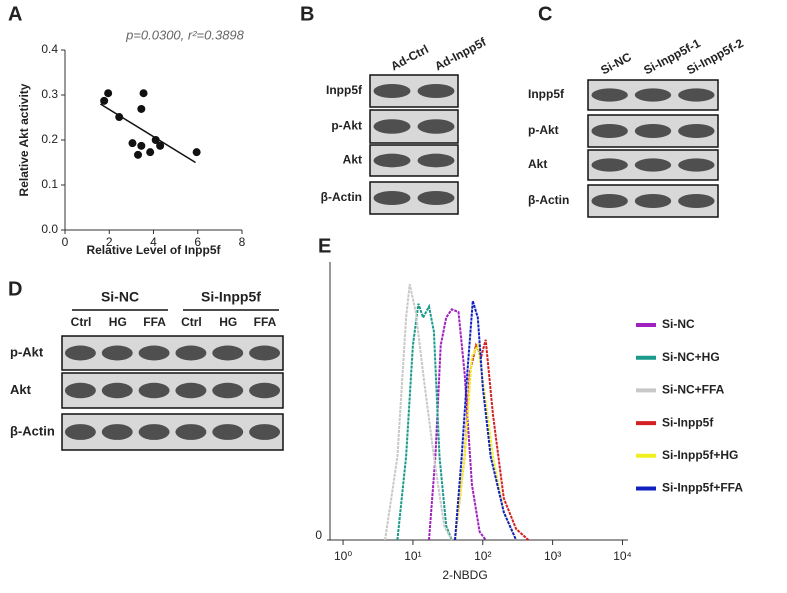 Image resolution: width=787 pixels, height=593 pixels. I want to click on column-label: HG, so click(228, 322).